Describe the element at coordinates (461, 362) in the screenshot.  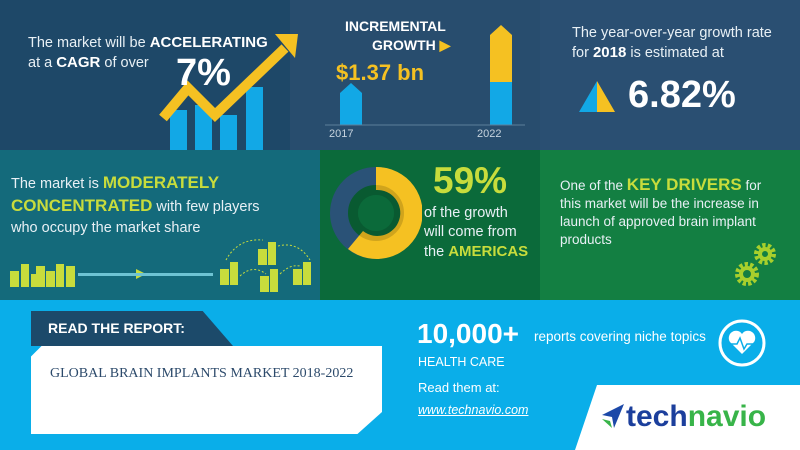
I see `promo-category: HEALTH CARE` at that location.